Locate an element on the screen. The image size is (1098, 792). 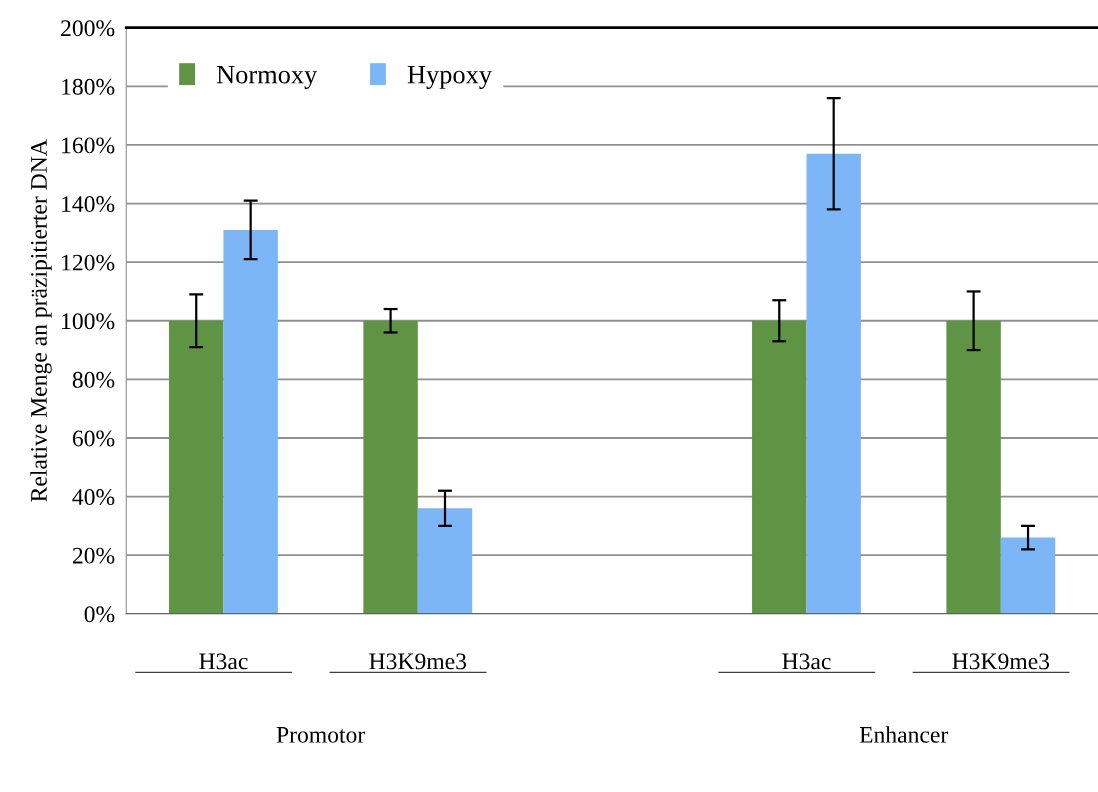
y-tick-label: 160% is located at coordinates (88, 145).